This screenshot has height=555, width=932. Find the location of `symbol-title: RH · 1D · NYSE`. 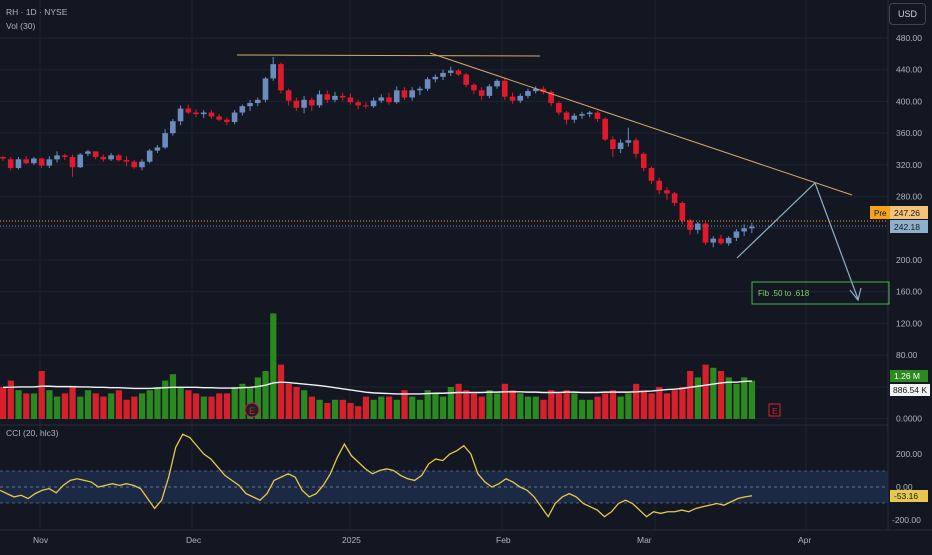

symbol-title: RH · 1D · NYSE is located at coordinates (37, 12).